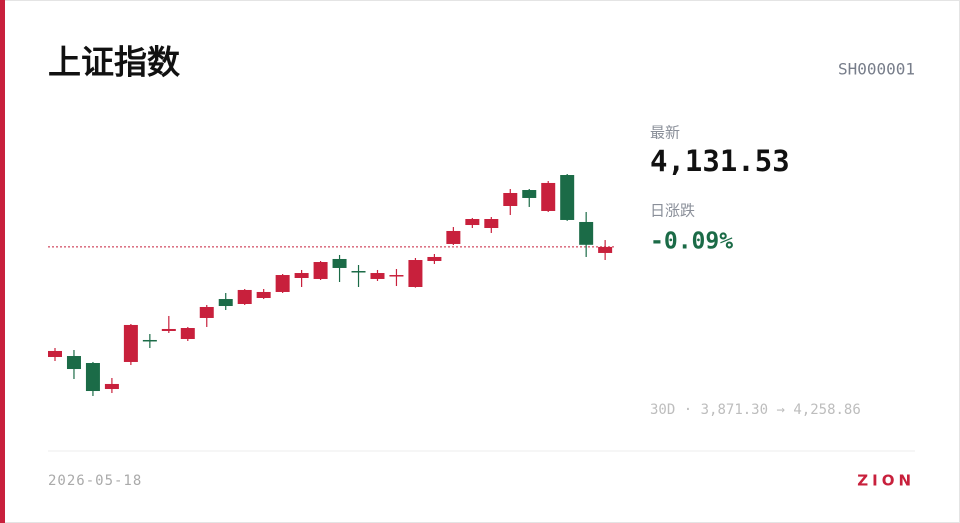 This screenshot has height=523, width=960. Describe the element at coordinates (672, 211) in the screenshot. I see `change-label: 日涨跌` at that location.